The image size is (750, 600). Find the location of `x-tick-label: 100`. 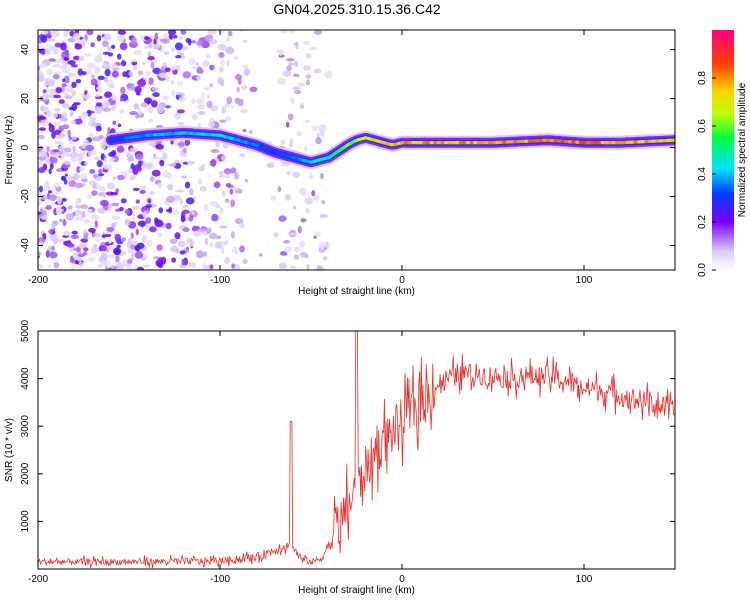

x-tick-label: 100 is located at coordinates (584, 280).